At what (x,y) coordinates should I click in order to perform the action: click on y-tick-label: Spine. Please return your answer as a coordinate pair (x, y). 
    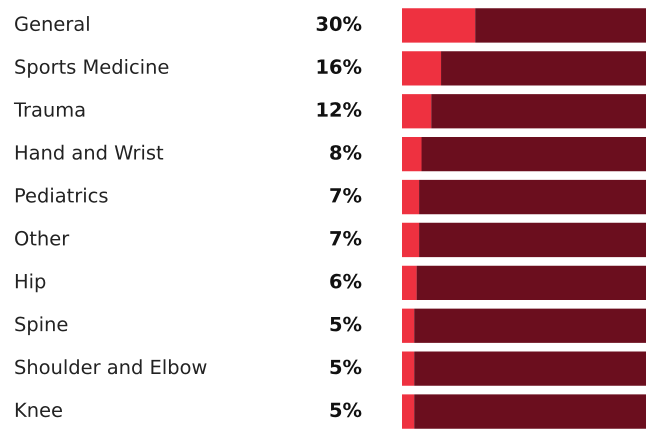
    Looking at the image, I should click on (41, 326).